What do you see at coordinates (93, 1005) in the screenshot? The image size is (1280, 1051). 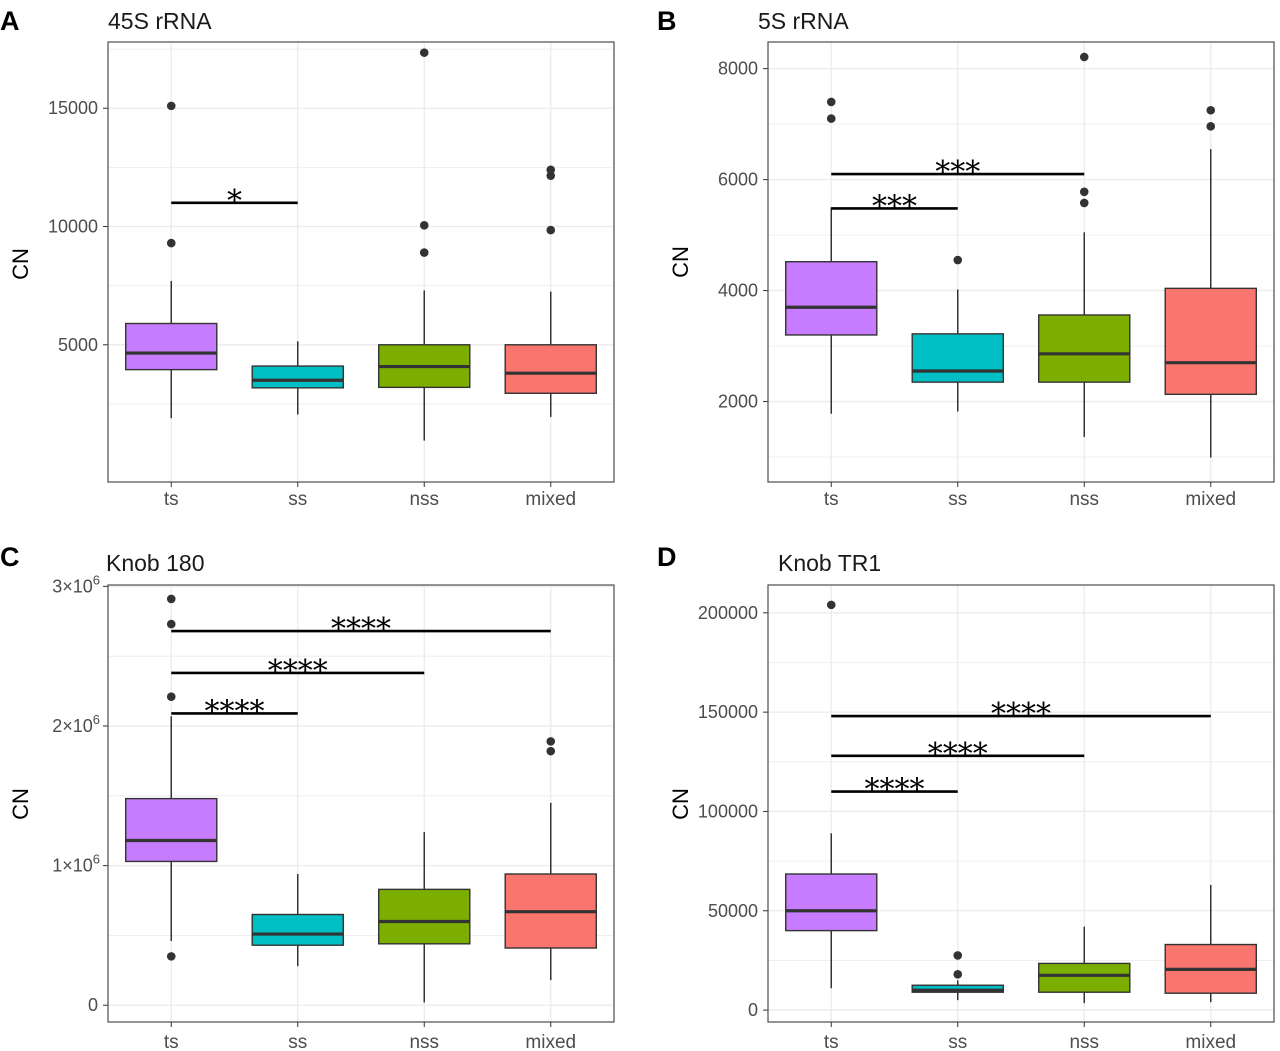 I see `panel-c-y-tick-label: 0` at bounding box center [93, 1005].